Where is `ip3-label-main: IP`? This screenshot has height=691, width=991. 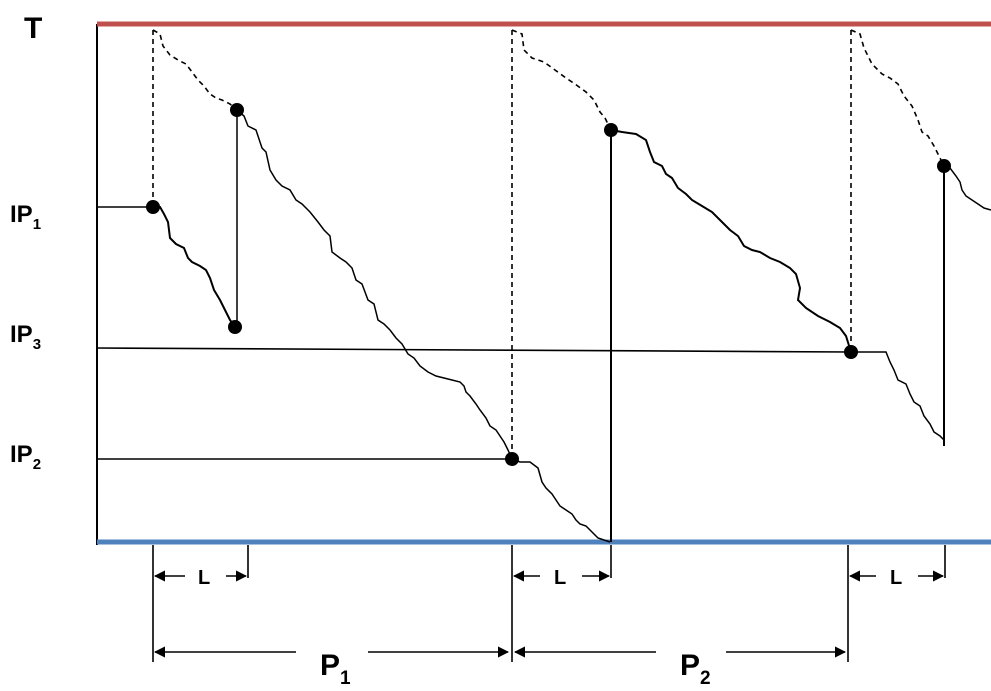 ip3-label-main: IP is located at coordinates (21, 334).